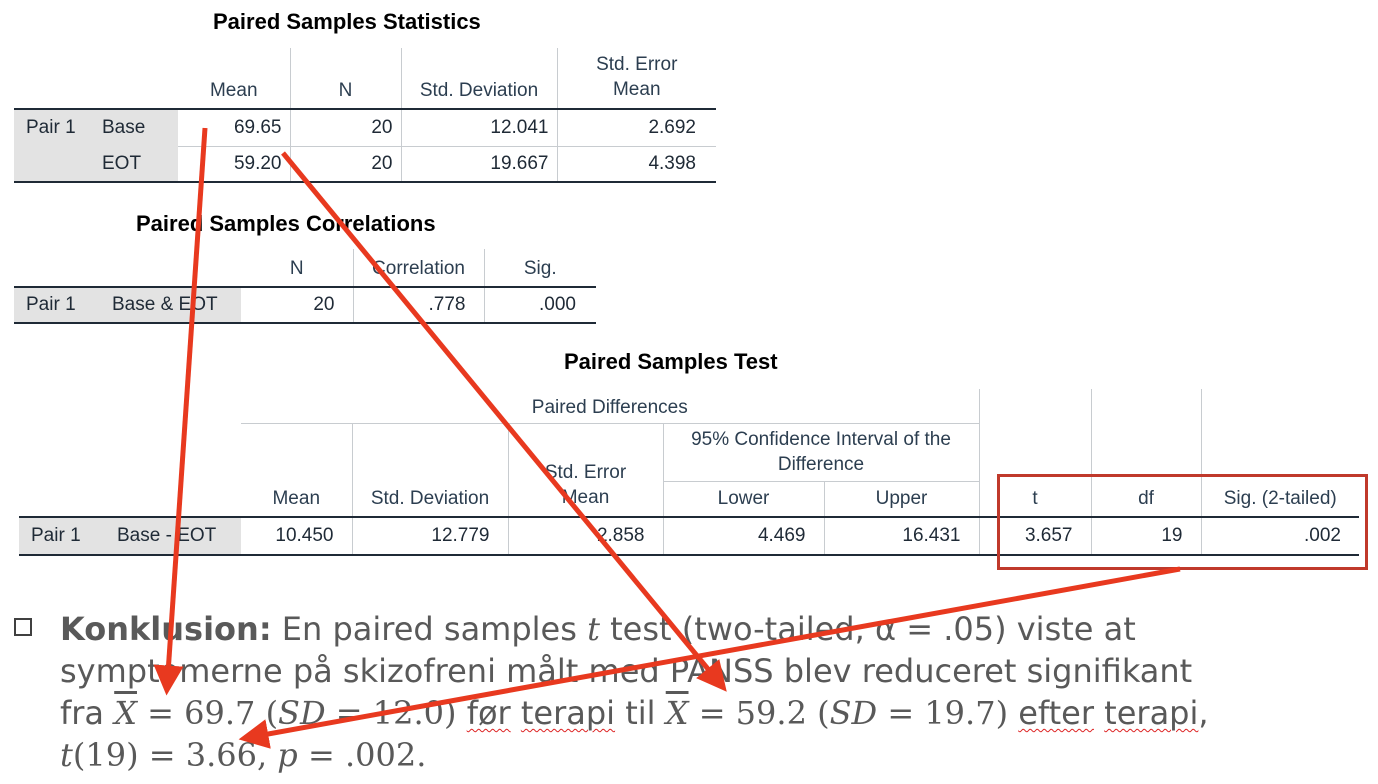 This screenshot has height=784, width=1378. Describe the element at coordinates (286, 223) in the screenshot. I see `corr-table-title: Paired Samples Correlations` at that location.